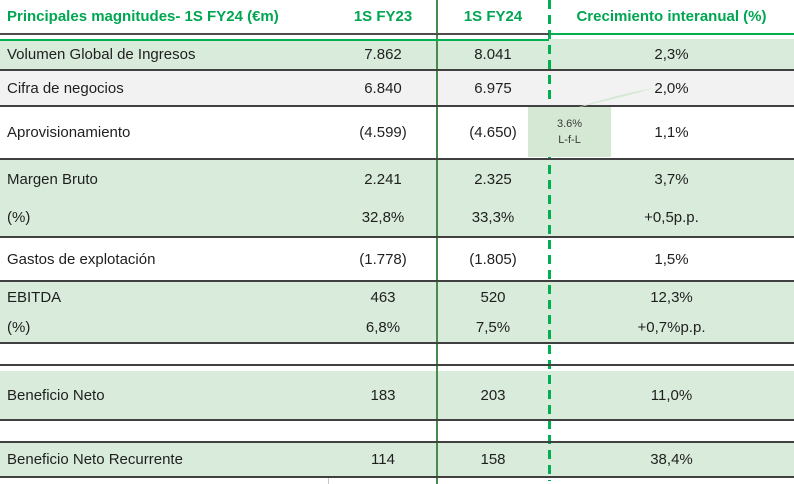 Image resolution: width=794 pixels, height=484 pixels. I want to click on cell-fy24: 8.041, so click(493, 54).